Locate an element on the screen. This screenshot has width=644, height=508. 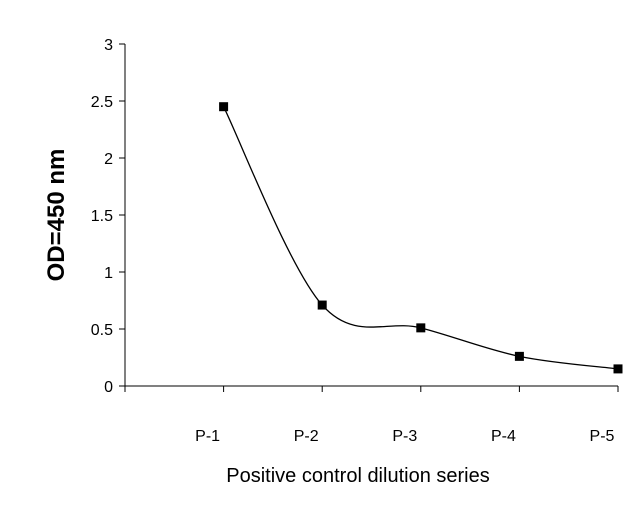
x-tick-label: P-2 is located at coordinates (306, 436).